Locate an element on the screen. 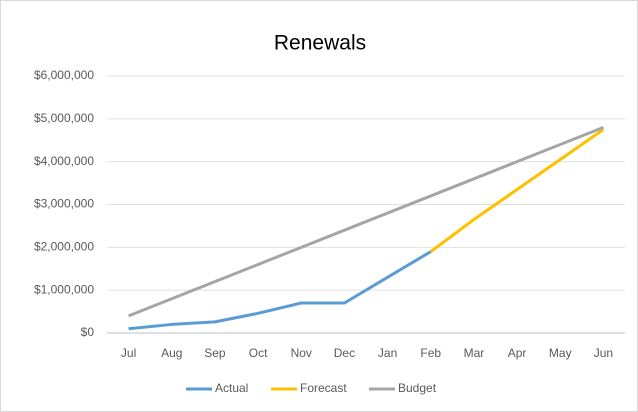 This screenshot has width=638, height=412. x-tick-label: Oct is located at coordinates (258, 353).